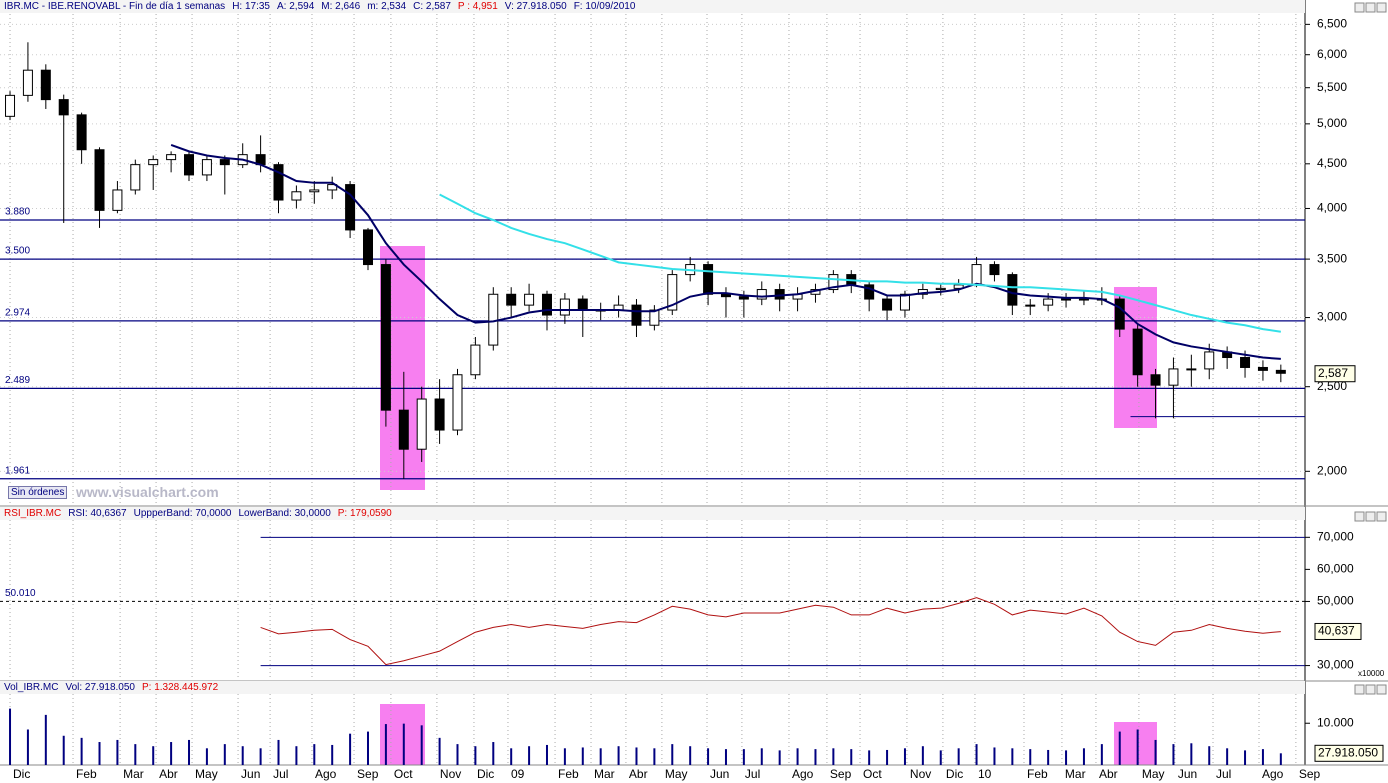 Image resolution: width=1388 pixels, height=783 pixels. What do you see at coordinates (284, 513) in the screenshot?
I see `header-item: LowerBand: 30,0000` at bounding box center [284, 513].